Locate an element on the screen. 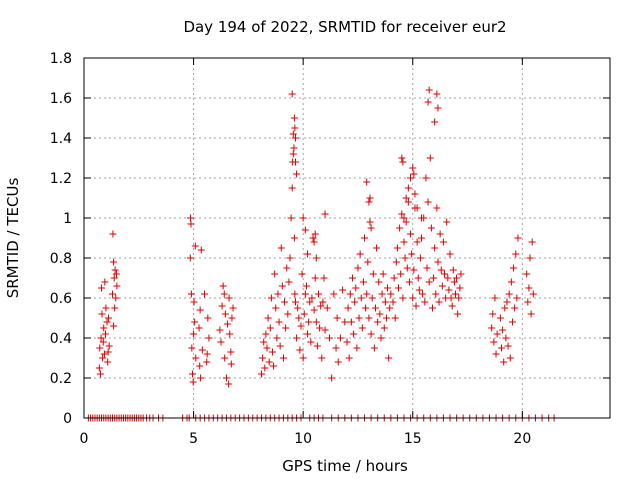 The width and height of the screenshot is (640, 480). y-tick-label: 0.6 is located at coordinates (61, 299).